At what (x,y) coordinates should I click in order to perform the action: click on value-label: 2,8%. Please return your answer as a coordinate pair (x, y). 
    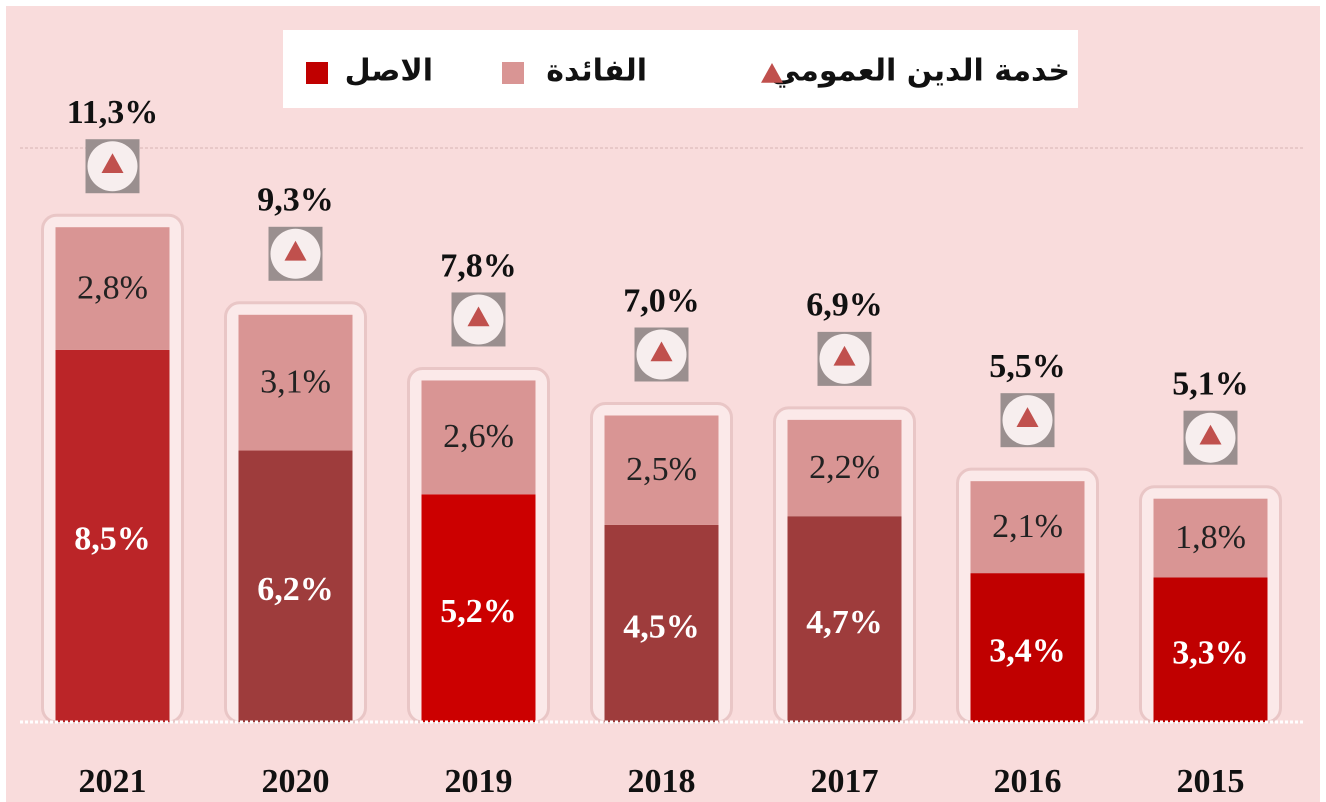
    Looking at the image, I should click on (112, 287).